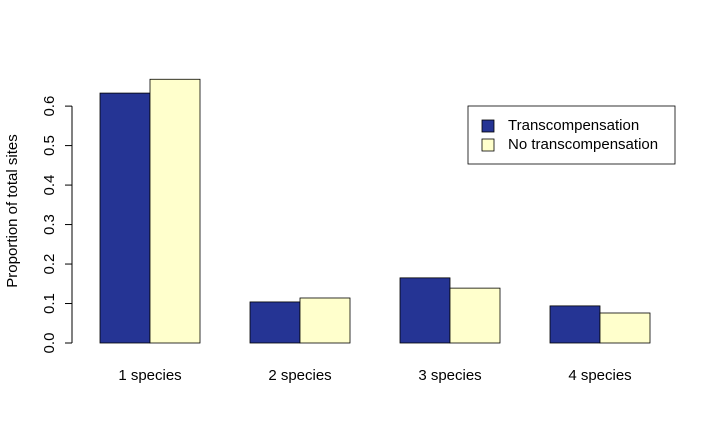 This screenshot has height=444, width=713. What do you see at coordinates (49, 185) in the screenshot?
I see `y-tick-label: 0.4` at bounding box center [49, 185].